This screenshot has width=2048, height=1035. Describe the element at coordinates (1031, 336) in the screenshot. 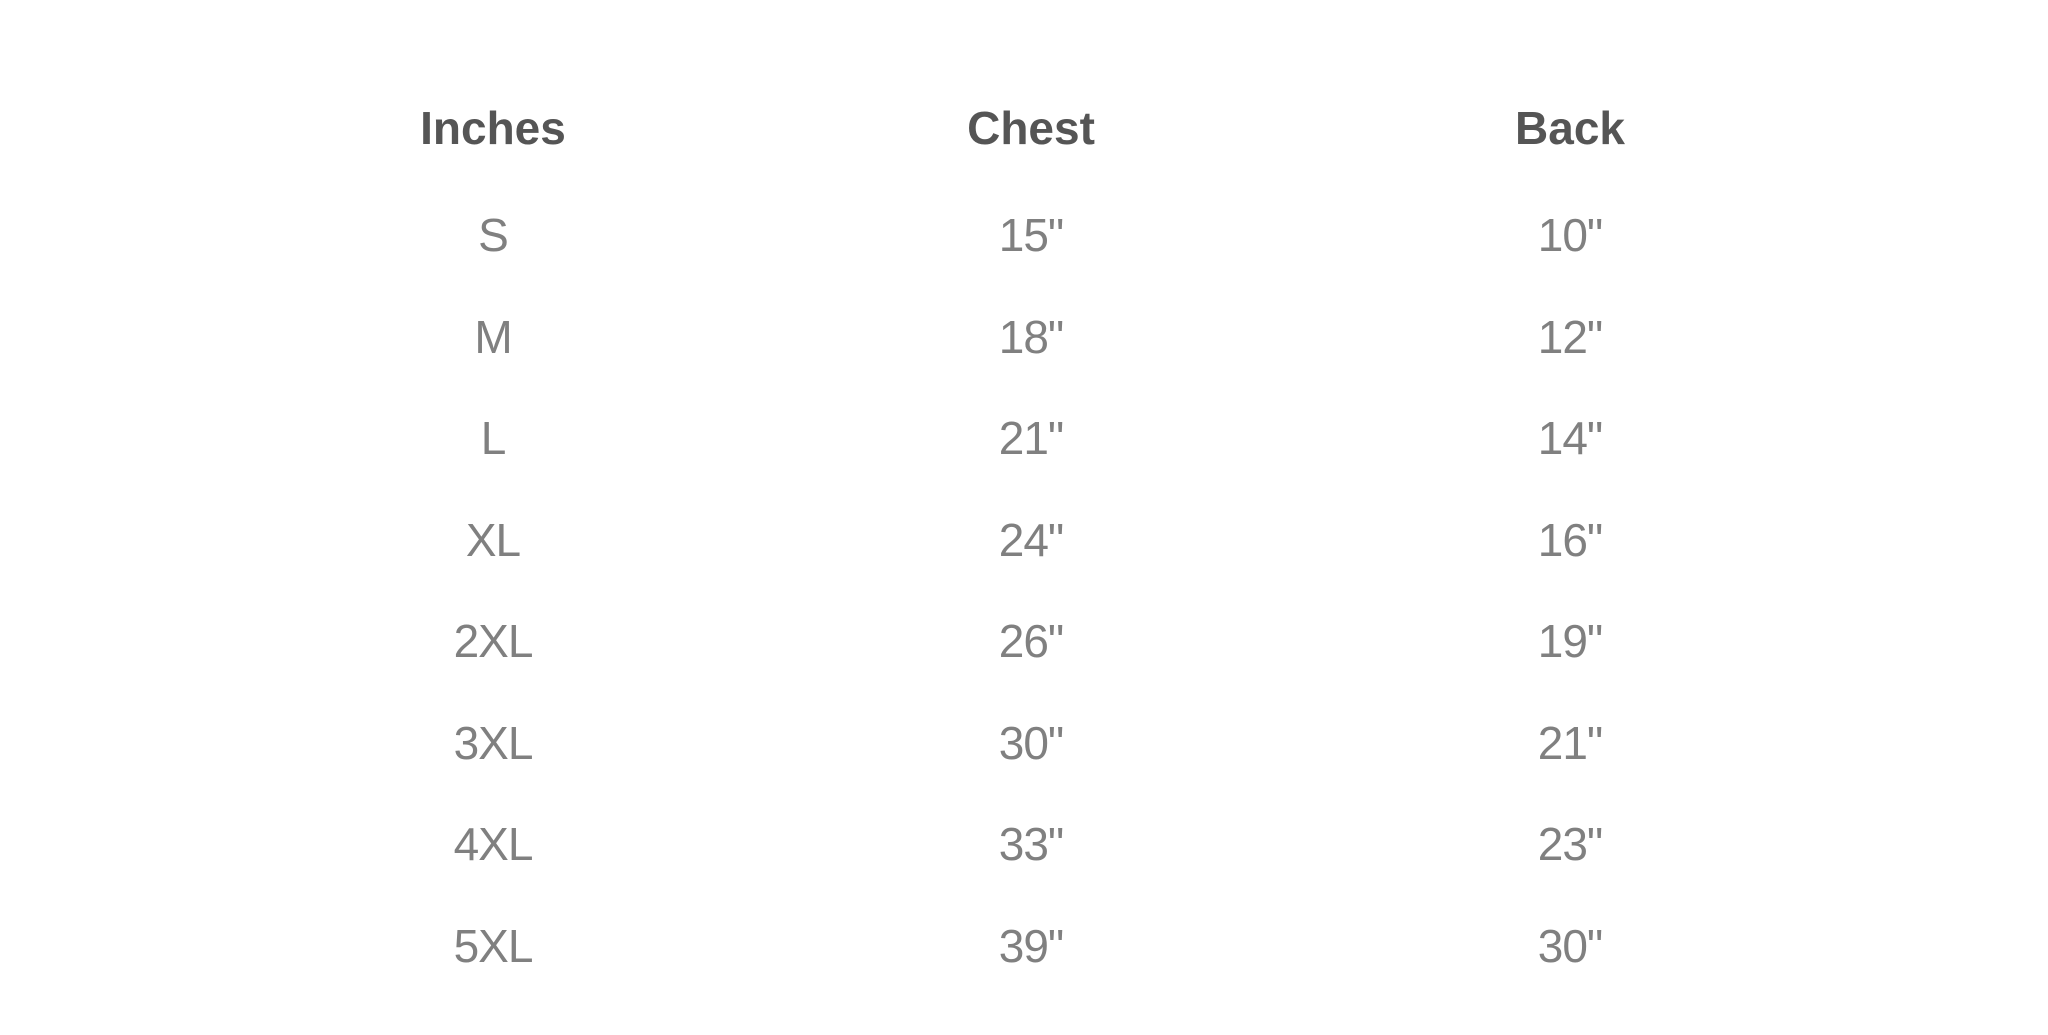

I see `table-cell: 18"` at that location.